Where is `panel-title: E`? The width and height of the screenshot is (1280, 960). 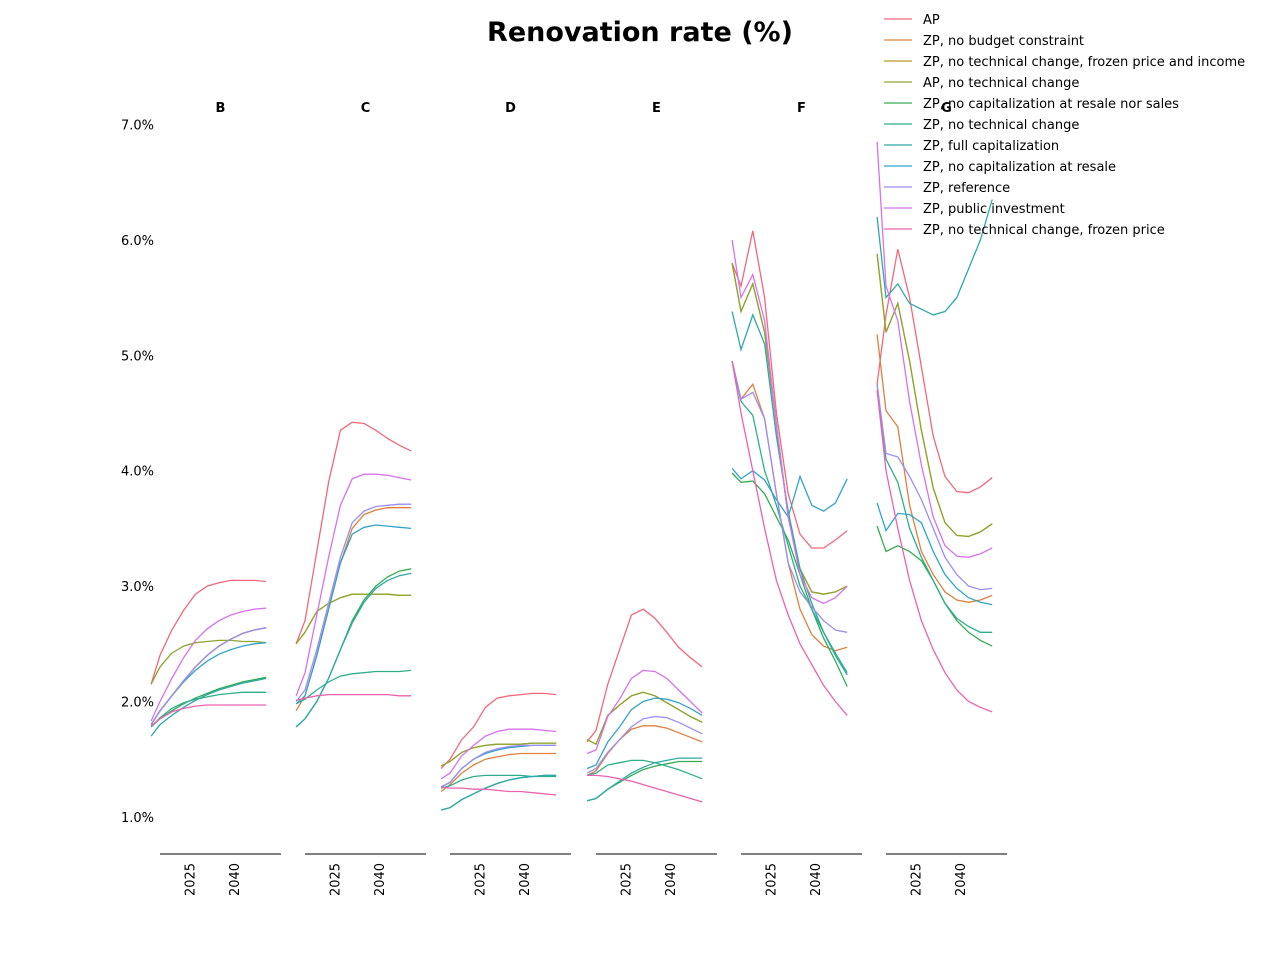 panel-title: E is located at coordinates (656, 108).